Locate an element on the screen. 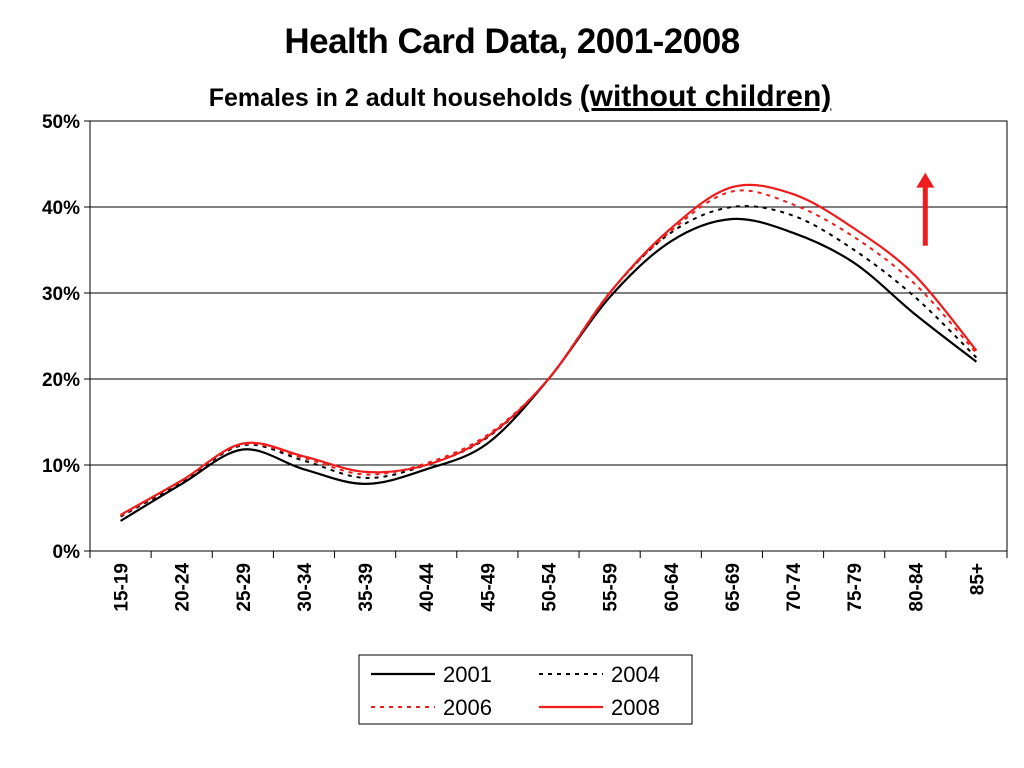  arrow-up-icon is located at coordinates (925, 180).